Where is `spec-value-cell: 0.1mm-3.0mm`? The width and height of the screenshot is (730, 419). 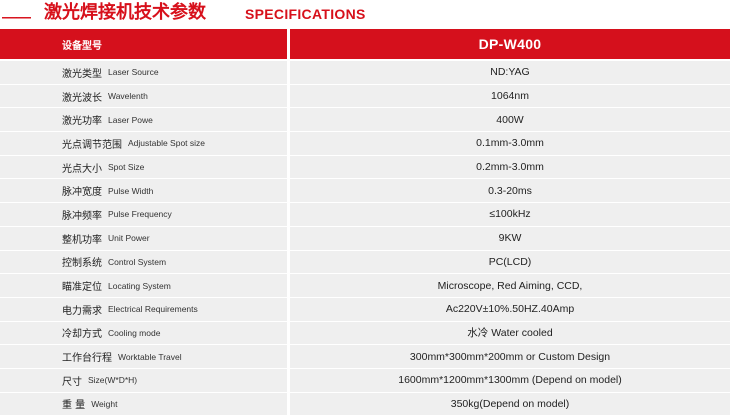
spec-value-cell: 0.1mm-3.0mm is located at coordinates (510, 143).